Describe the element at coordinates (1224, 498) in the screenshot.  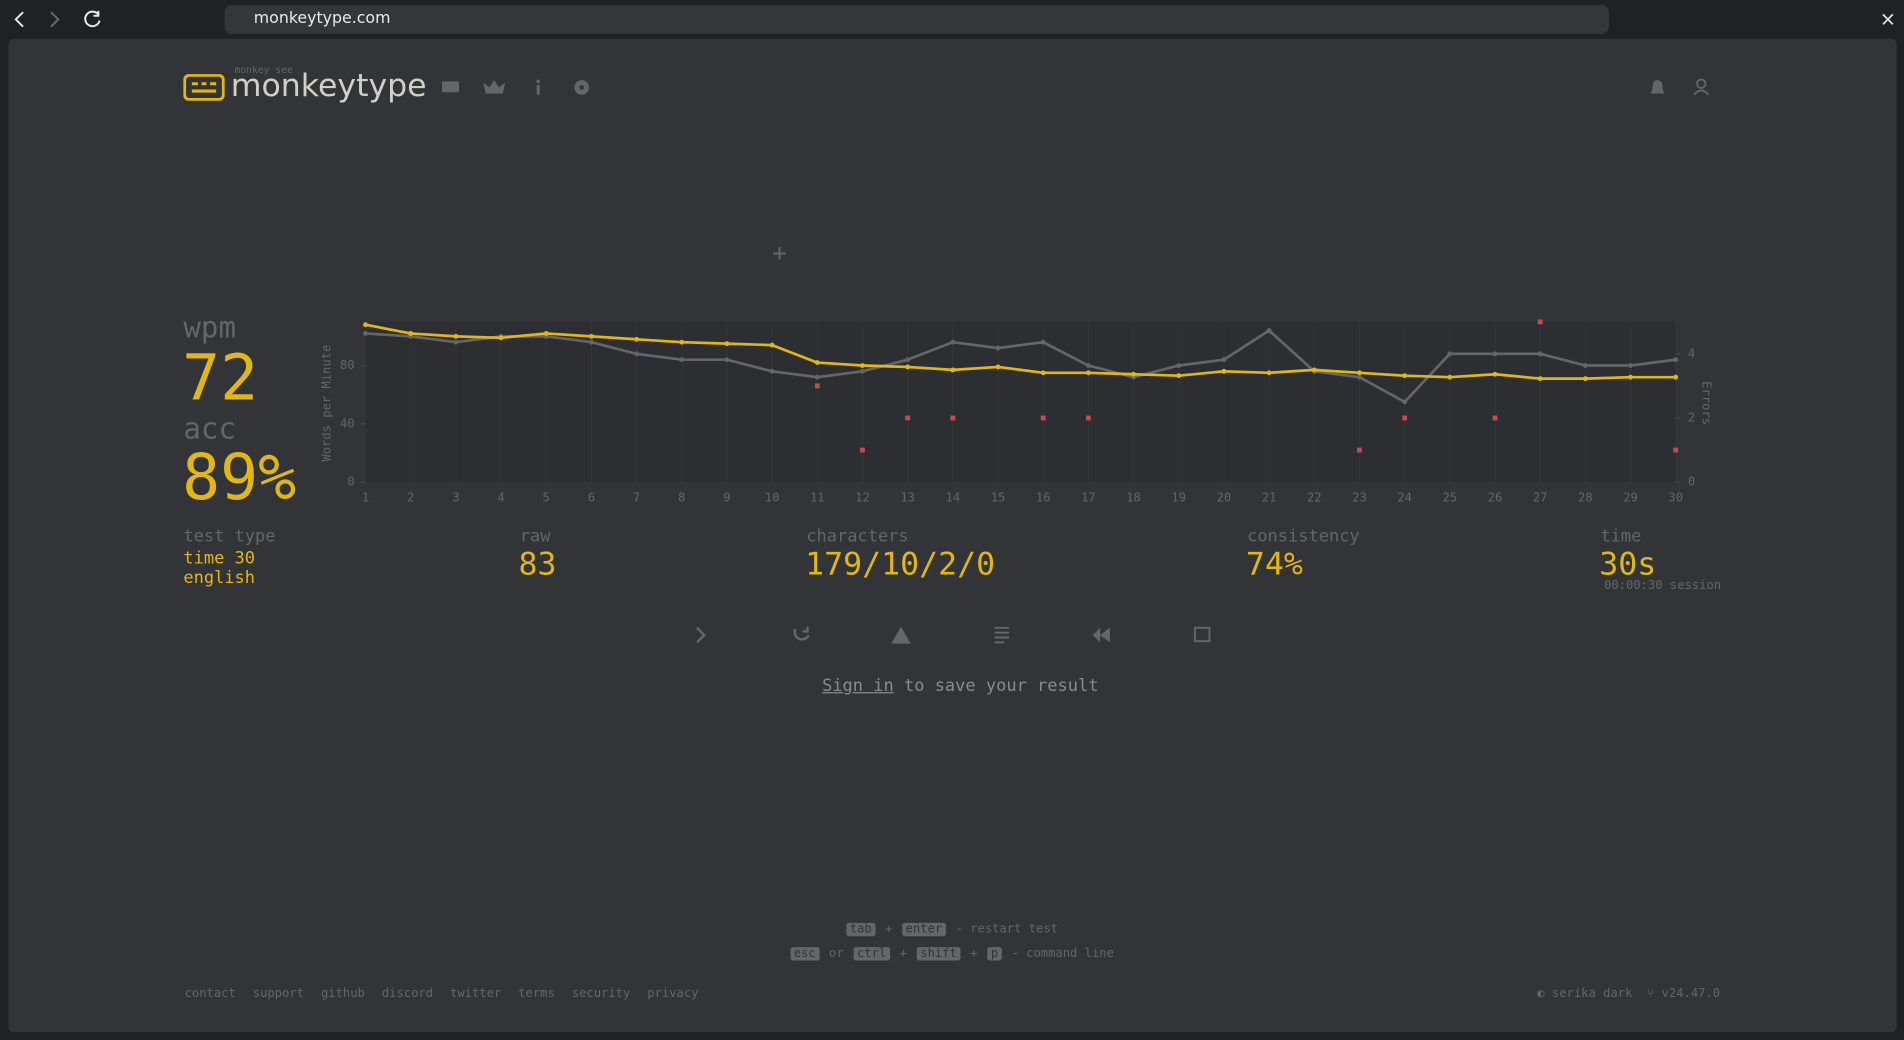
I see `x-tick-label: 20` at that location.